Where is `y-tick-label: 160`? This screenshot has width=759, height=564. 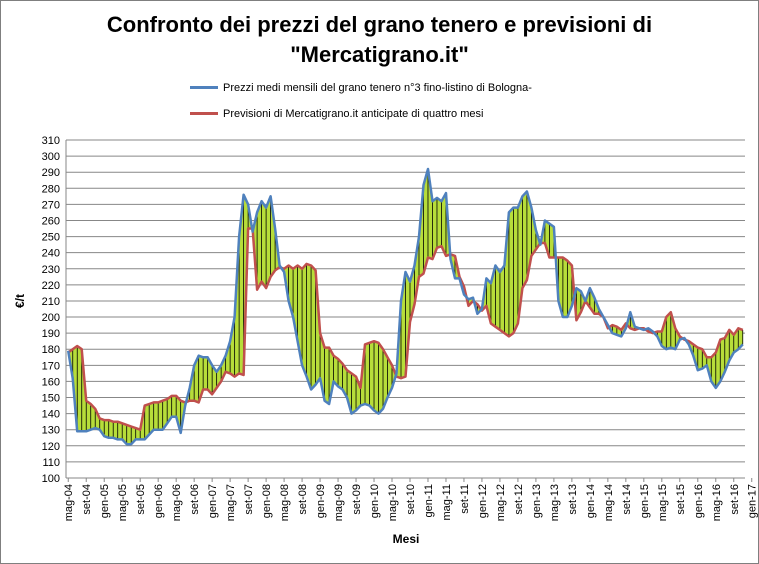 y-tick-label: 160 is located at coordinates (51, 382).